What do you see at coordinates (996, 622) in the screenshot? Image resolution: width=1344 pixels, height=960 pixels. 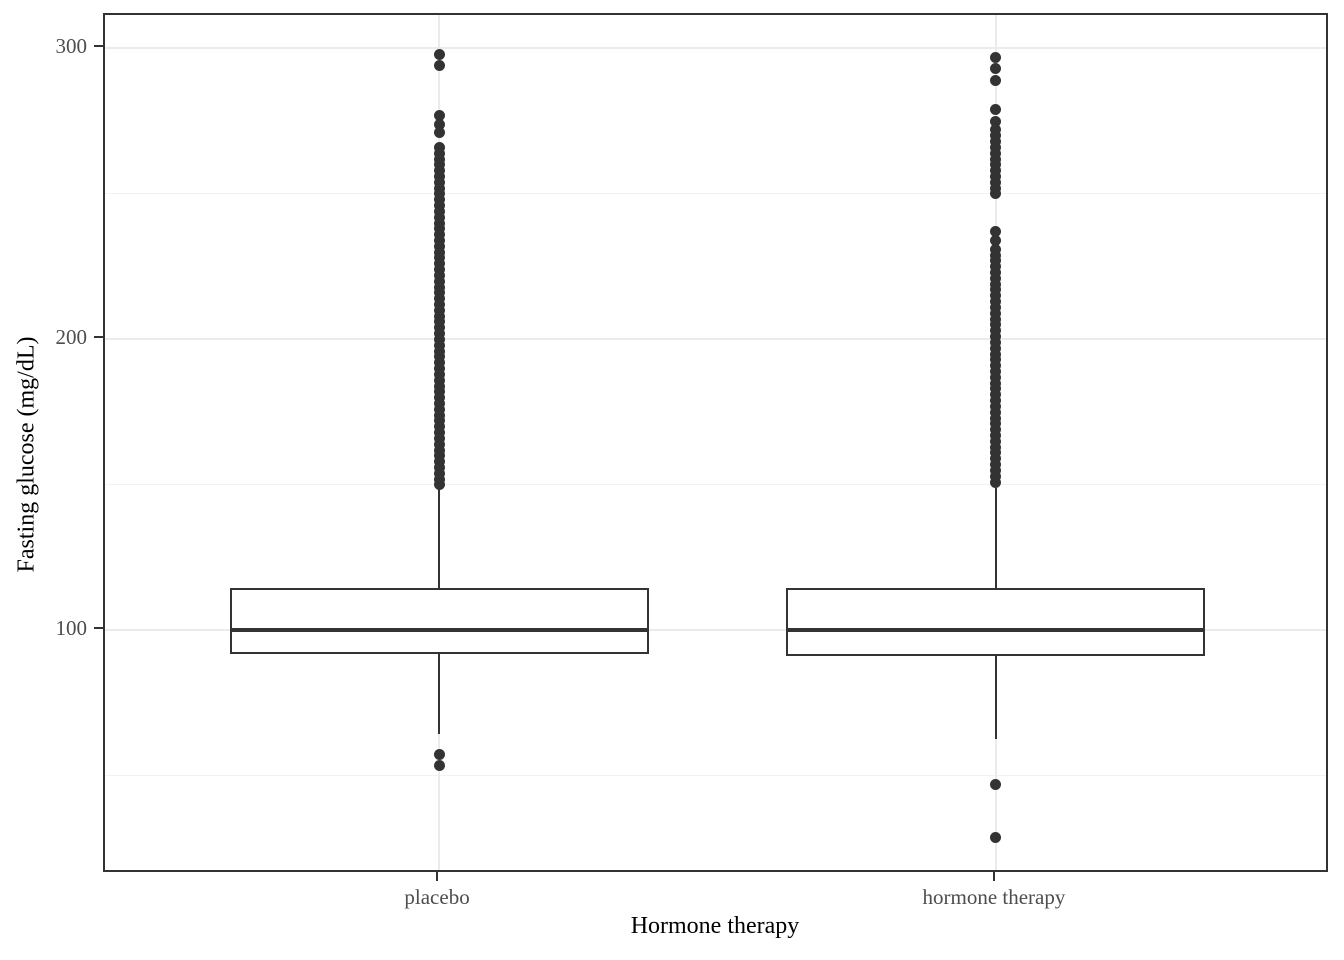 I see `box-hormone-therapy` at bounding box center [996, 622].